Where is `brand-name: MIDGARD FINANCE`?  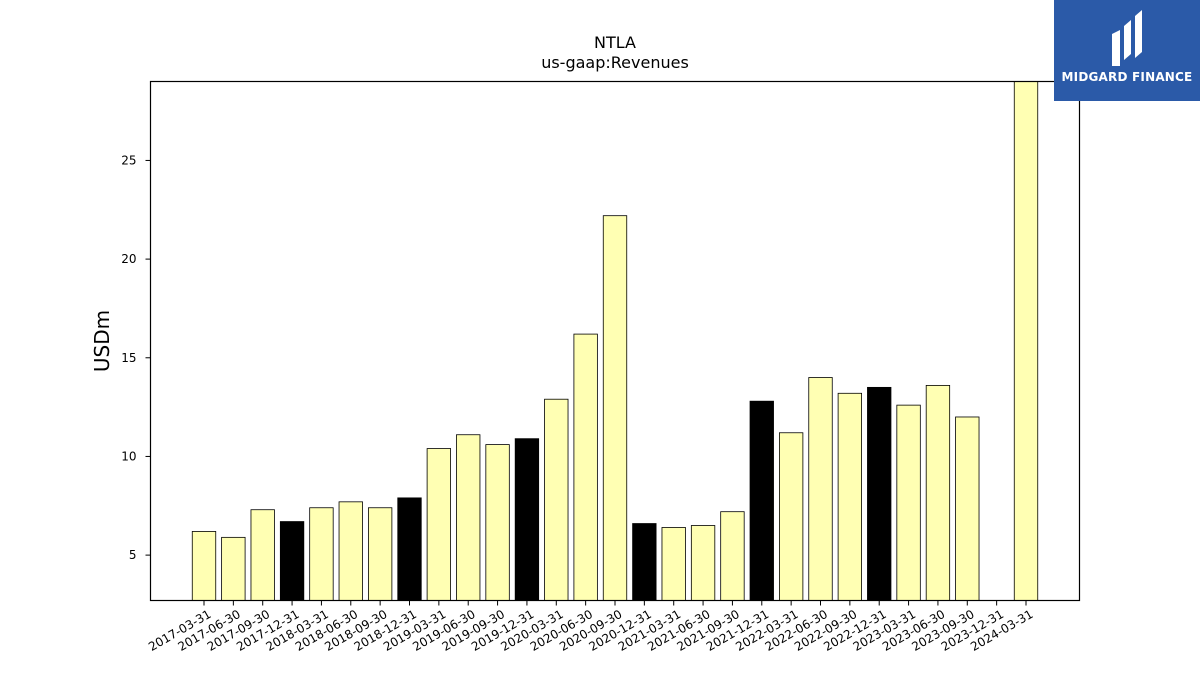
brand-name: MIDGARD FINANCE is located at coordinates (1127, 77).